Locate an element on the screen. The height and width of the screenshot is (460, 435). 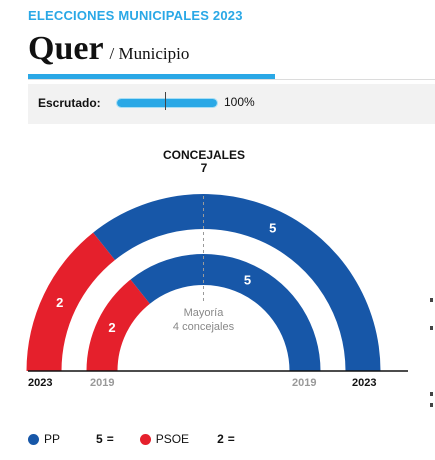
scrutiny-progress-bar is located at coordinates (167, 103).